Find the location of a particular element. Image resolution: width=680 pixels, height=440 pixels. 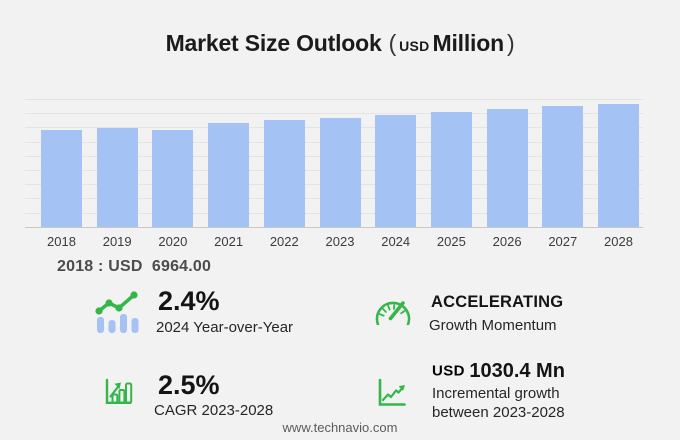

x-axis-line is located at coordinates (334, 227).